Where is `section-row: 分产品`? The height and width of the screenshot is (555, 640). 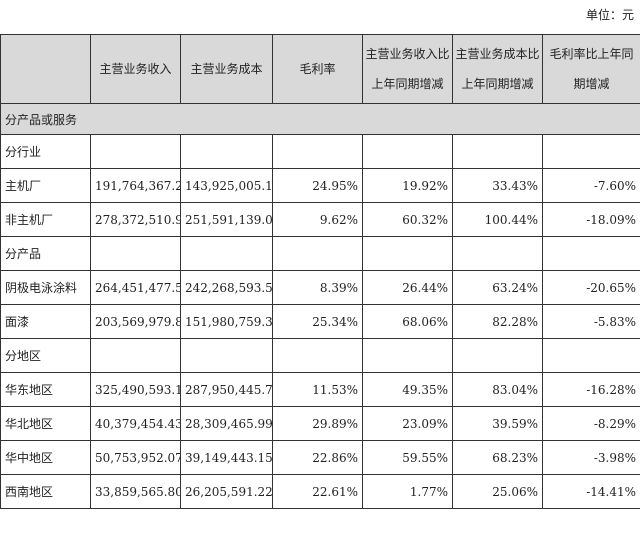
section-row: 分产品 is located at coordinates (320, 253).